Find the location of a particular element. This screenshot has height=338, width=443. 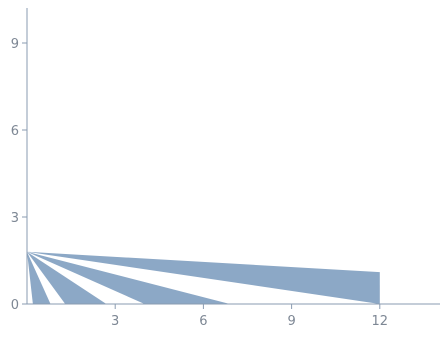

y-tick-label-3: 3 is located at coordinates (15, 218).